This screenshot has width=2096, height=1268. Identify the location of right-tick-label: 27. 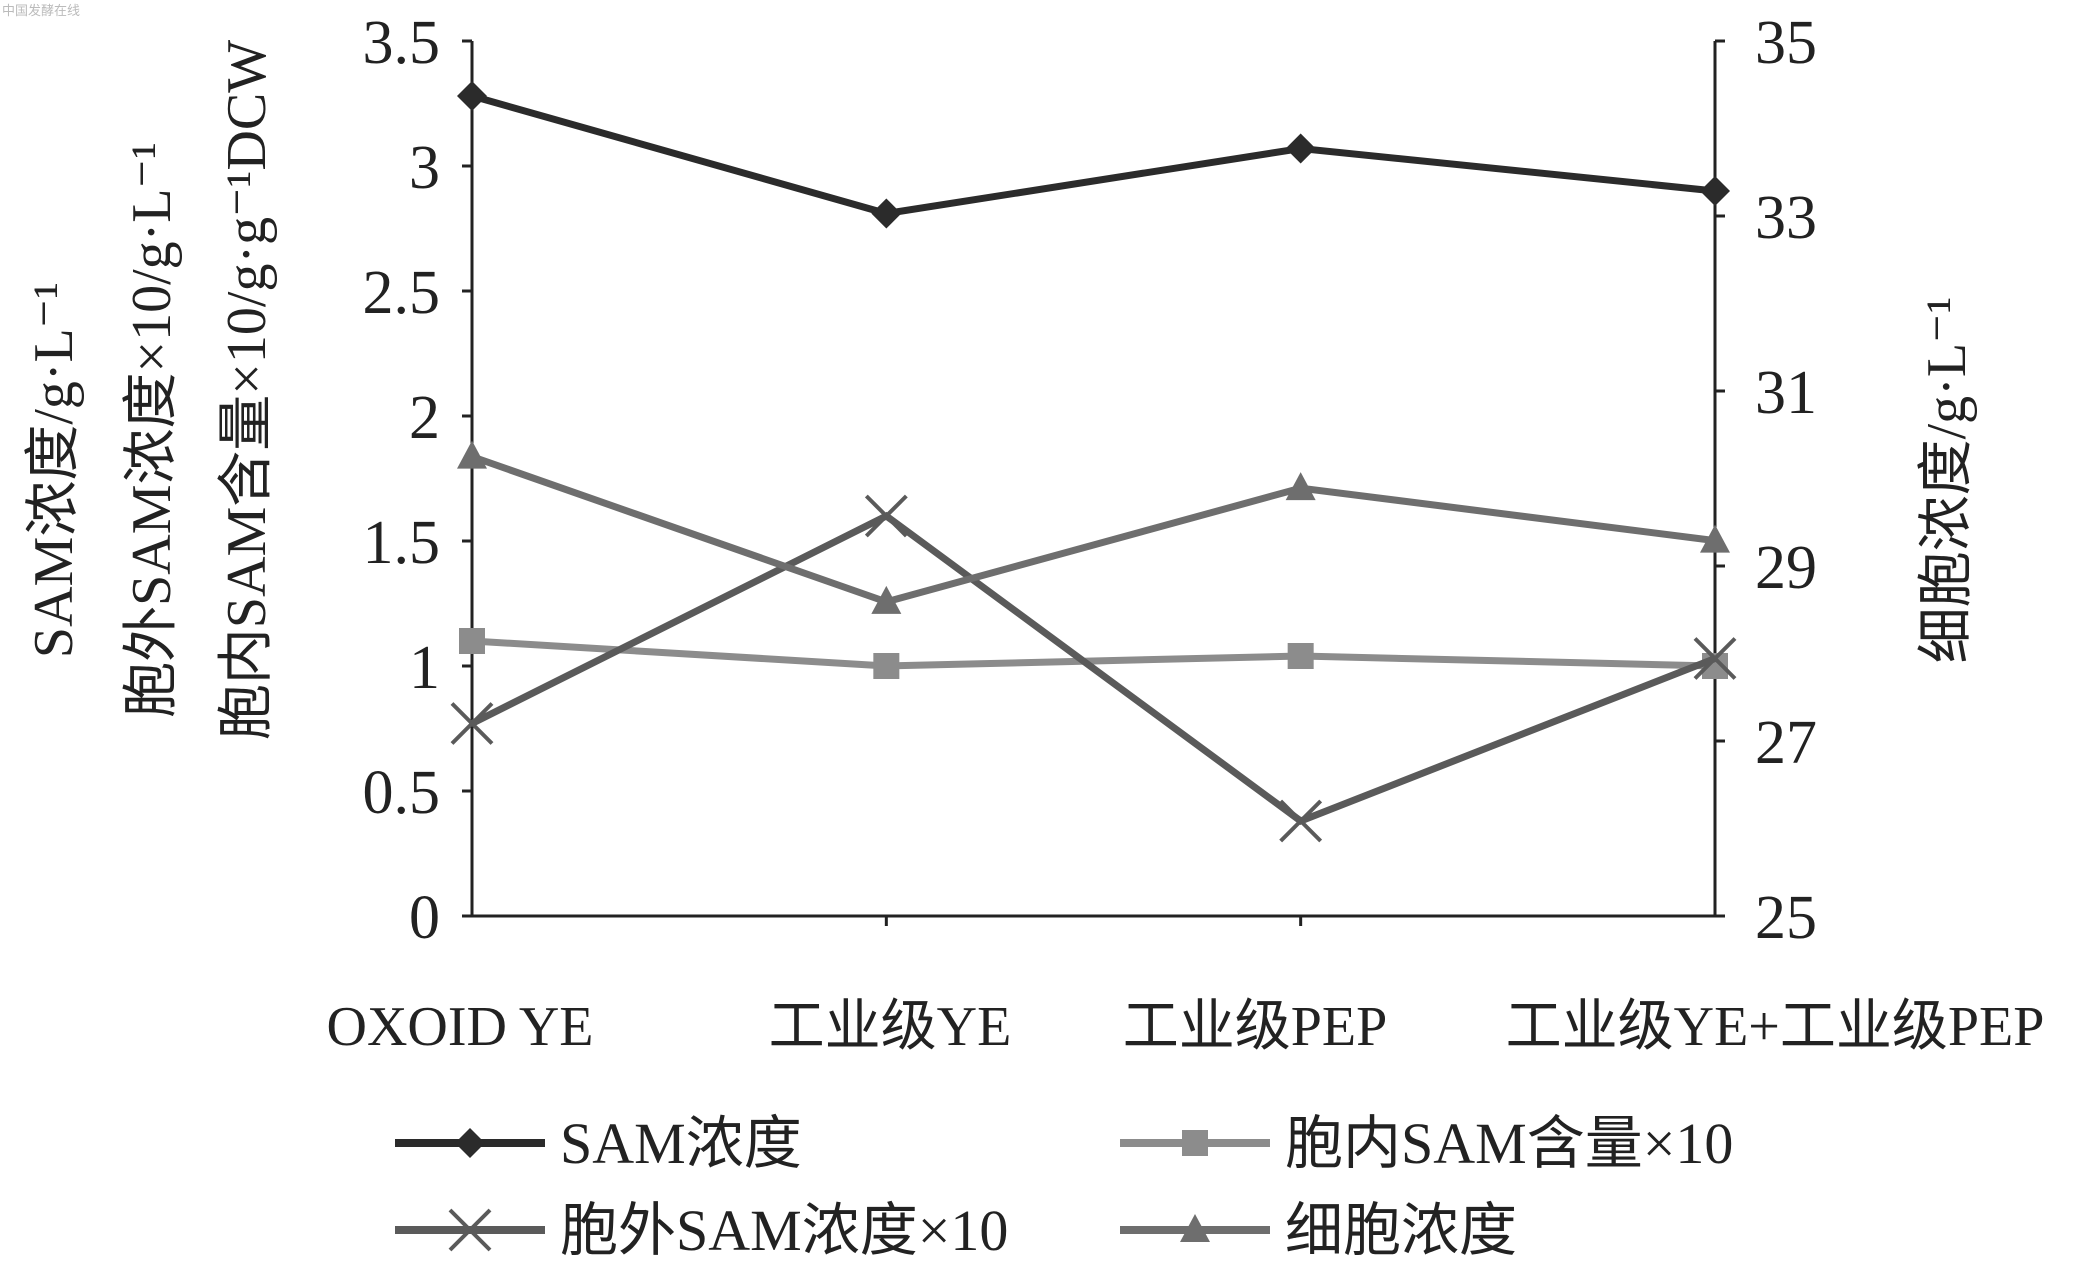
(1786, 743).